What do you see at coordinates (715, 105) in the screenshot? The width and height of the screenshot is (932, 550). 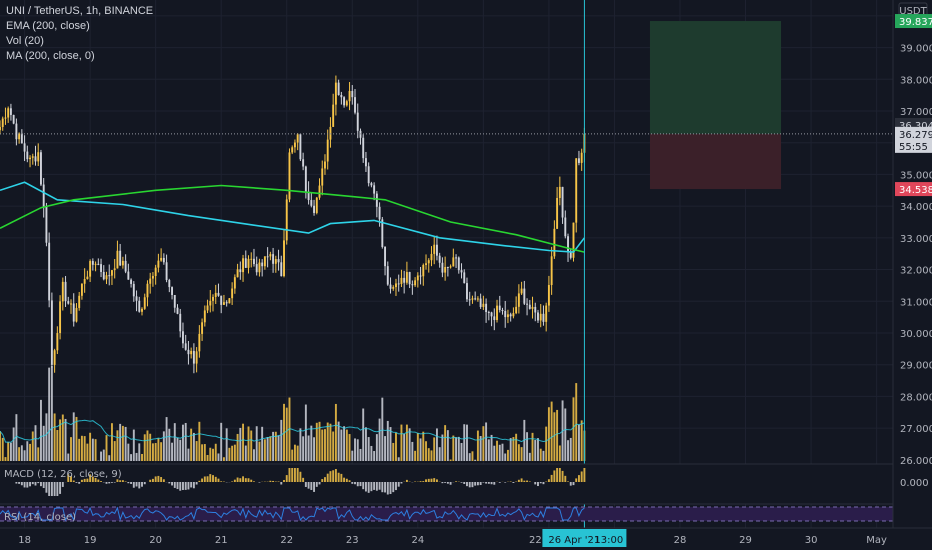 I see `long-position-tool` at bounding box center [715, 105].